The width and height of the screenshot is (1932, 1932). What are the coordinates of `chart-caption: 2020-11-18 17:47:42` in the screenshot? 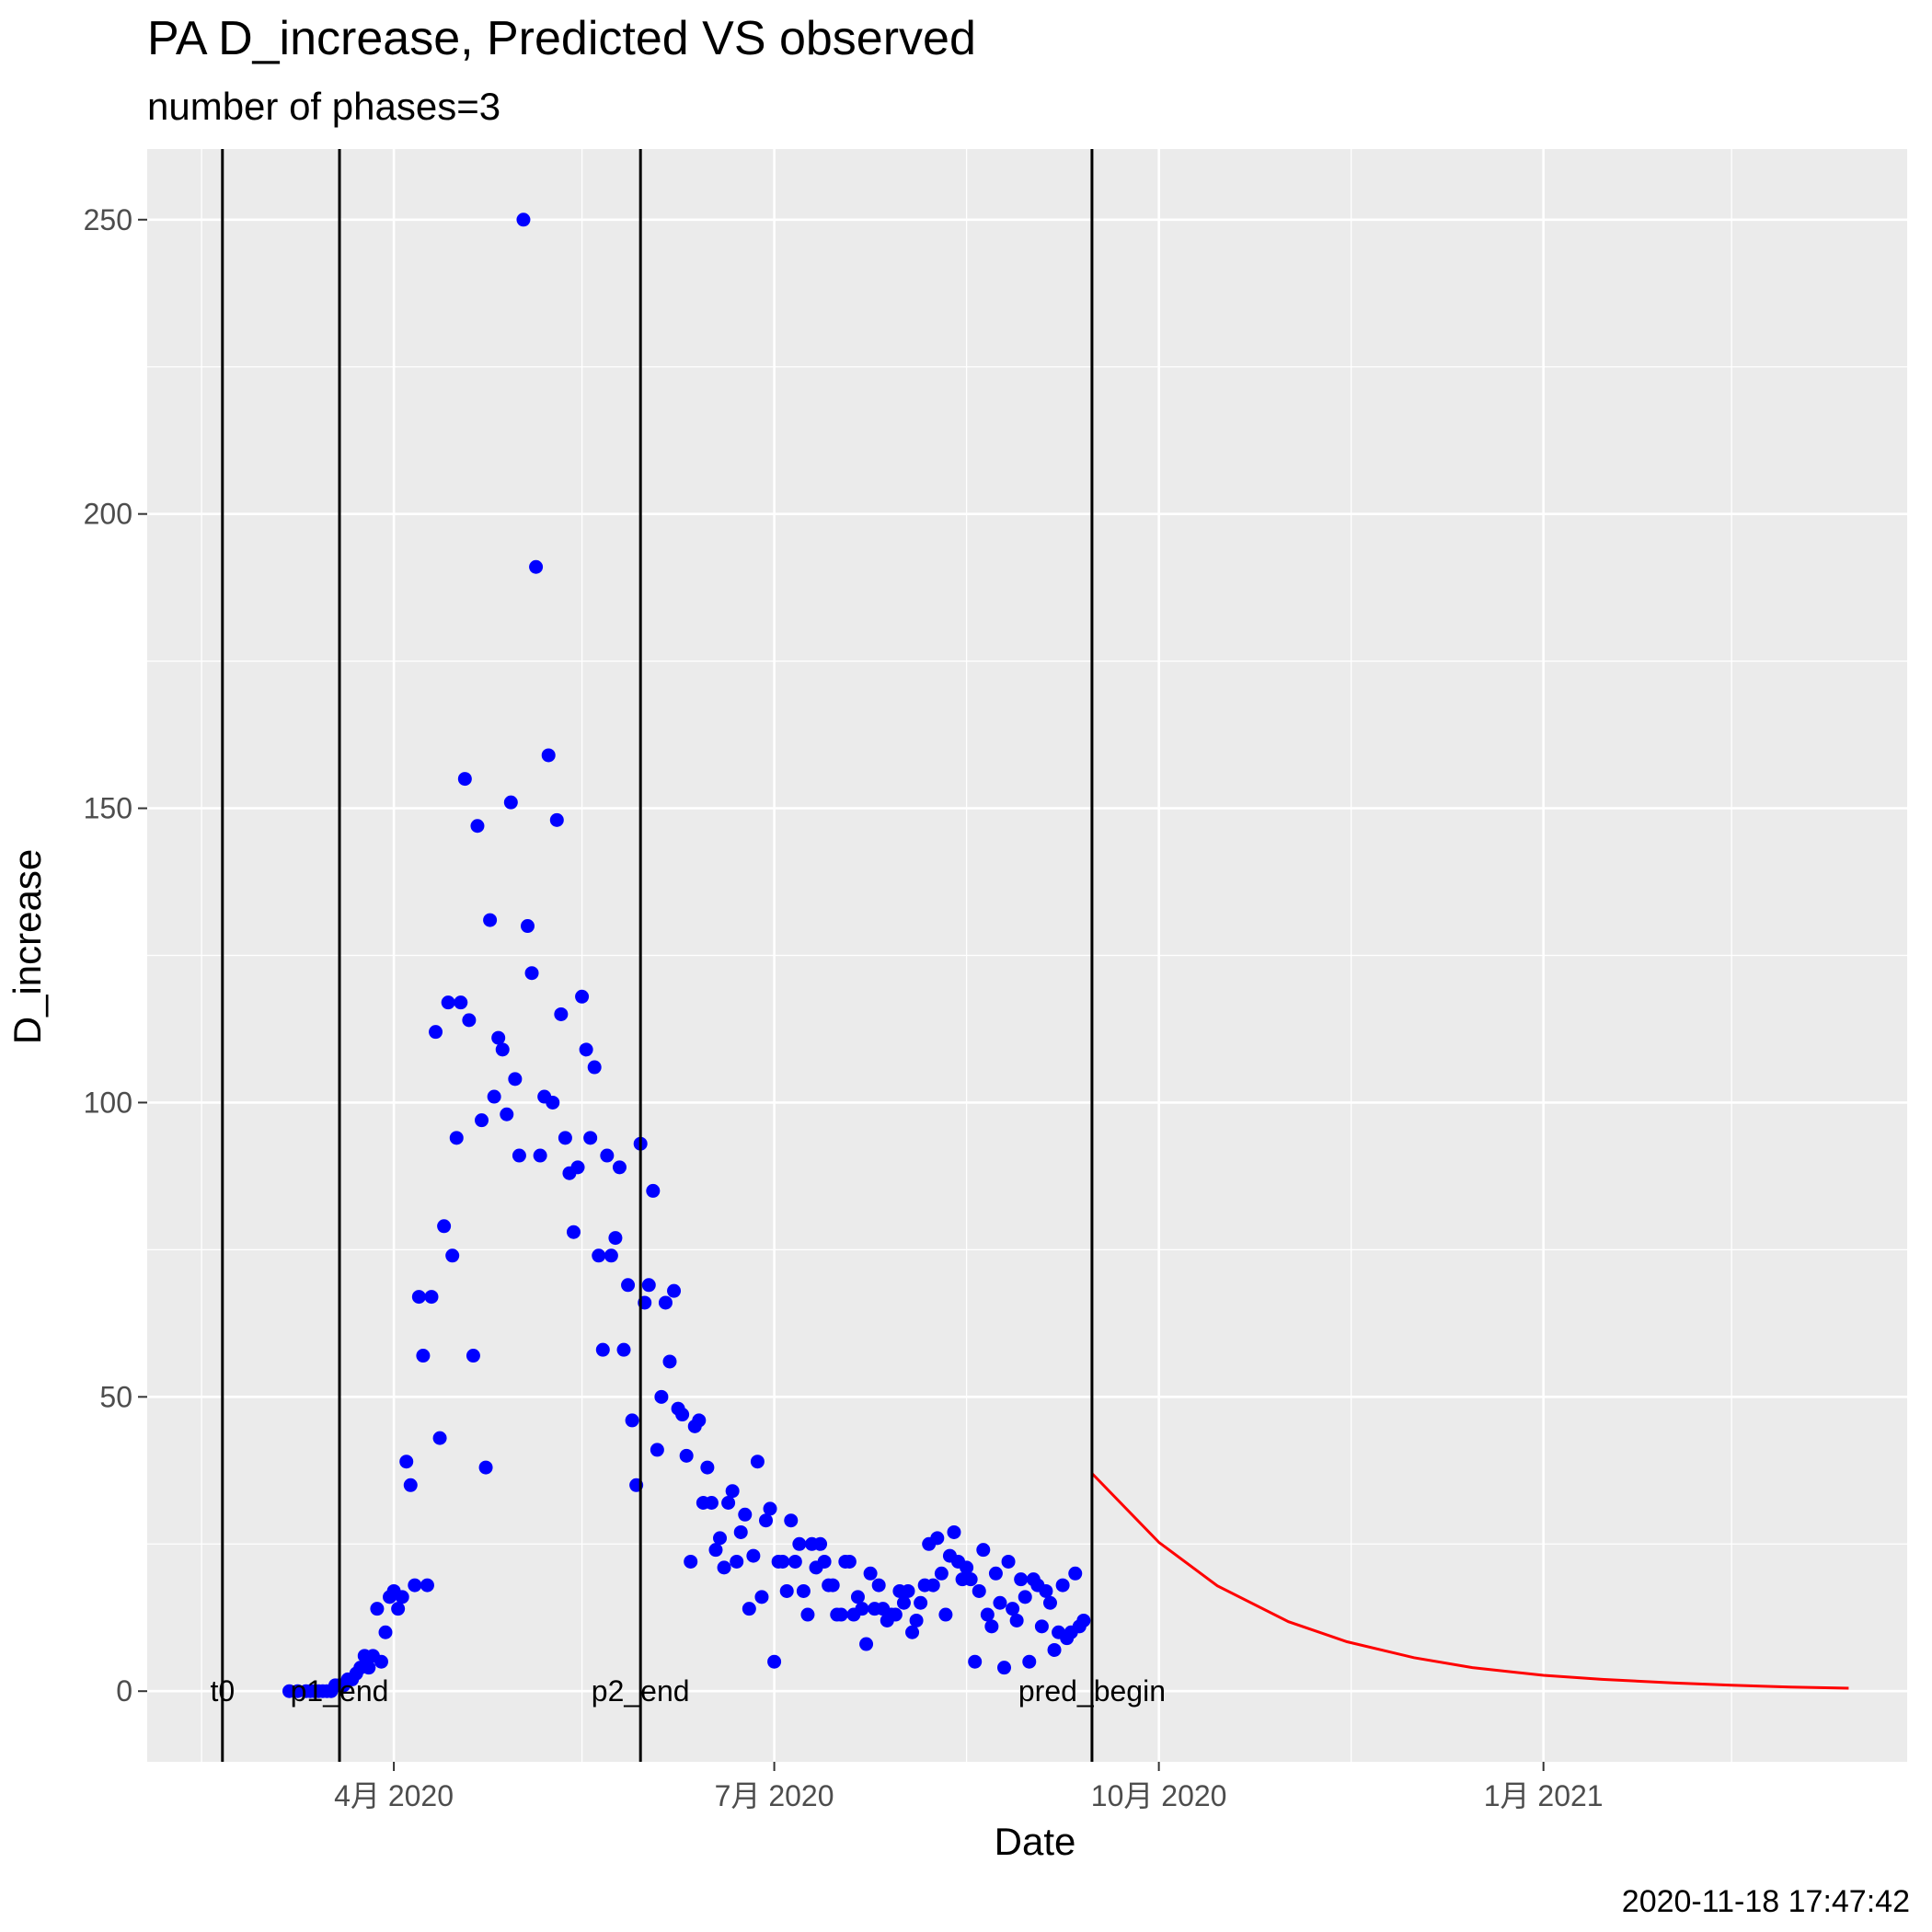 It's located at (1765, 1901).